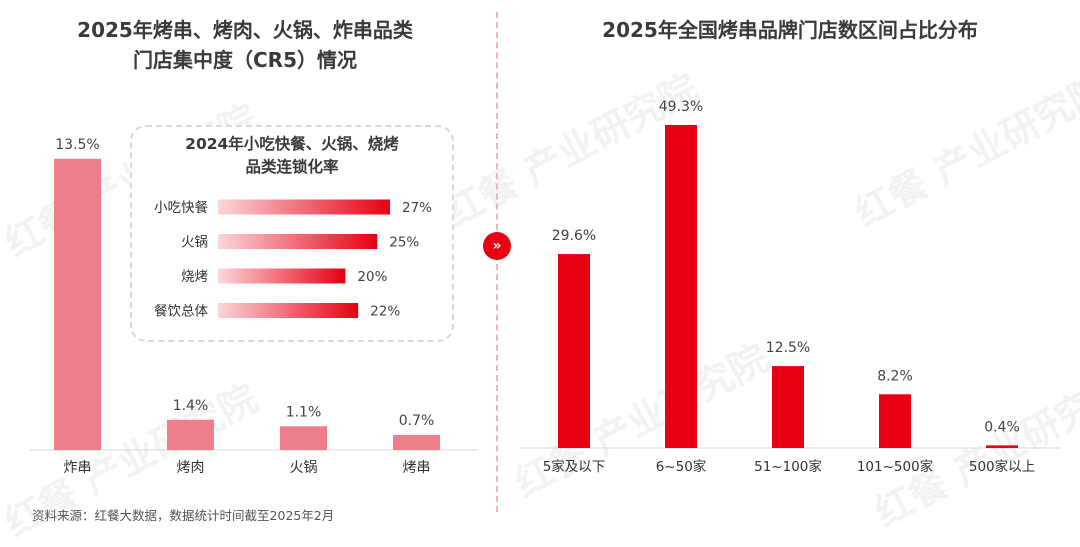 The height and width of the screenshot is (547, 1080). I want to click on left-category-label: 炸串, so click(78, 468).